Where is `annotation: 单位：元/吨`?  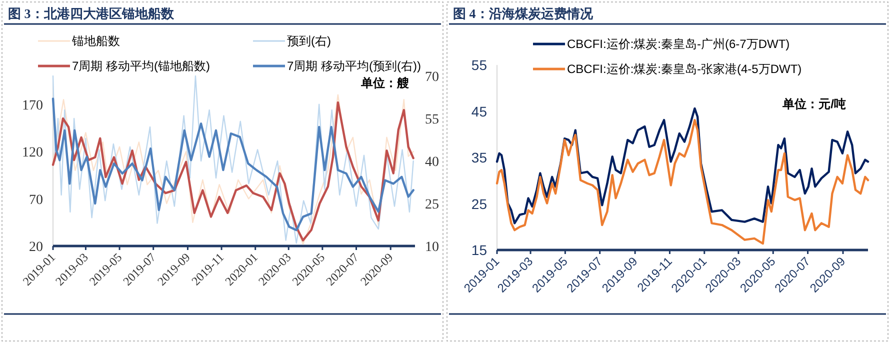 annotation: 单位：元/吨 is located at coordinates (814, 104).